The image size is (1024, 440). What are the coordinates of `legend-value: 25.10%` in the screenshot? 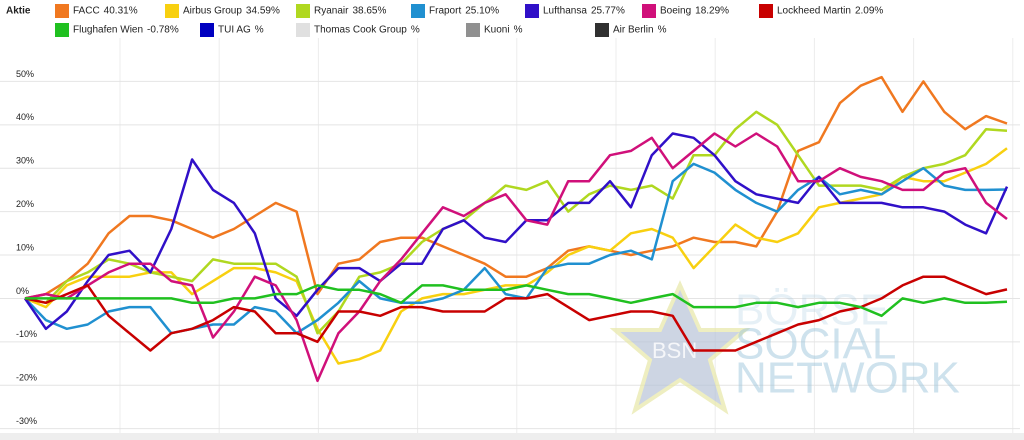 It's located at (482, 11).